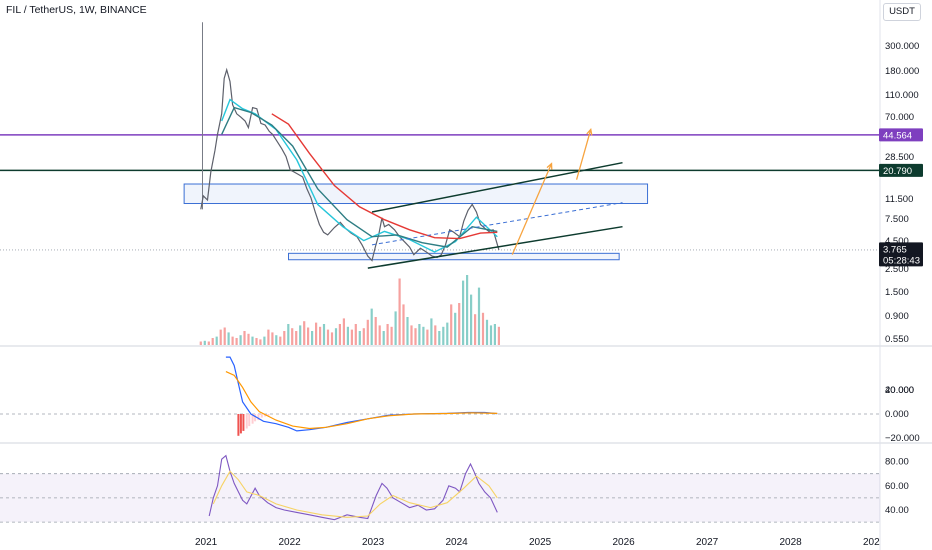 The width and height of the screenshot is (932, 550). What do you see at coordinates (897, 219) in the screenshot?
I see `price-axis-tick: 7.500` at bounding box center [897, 219].